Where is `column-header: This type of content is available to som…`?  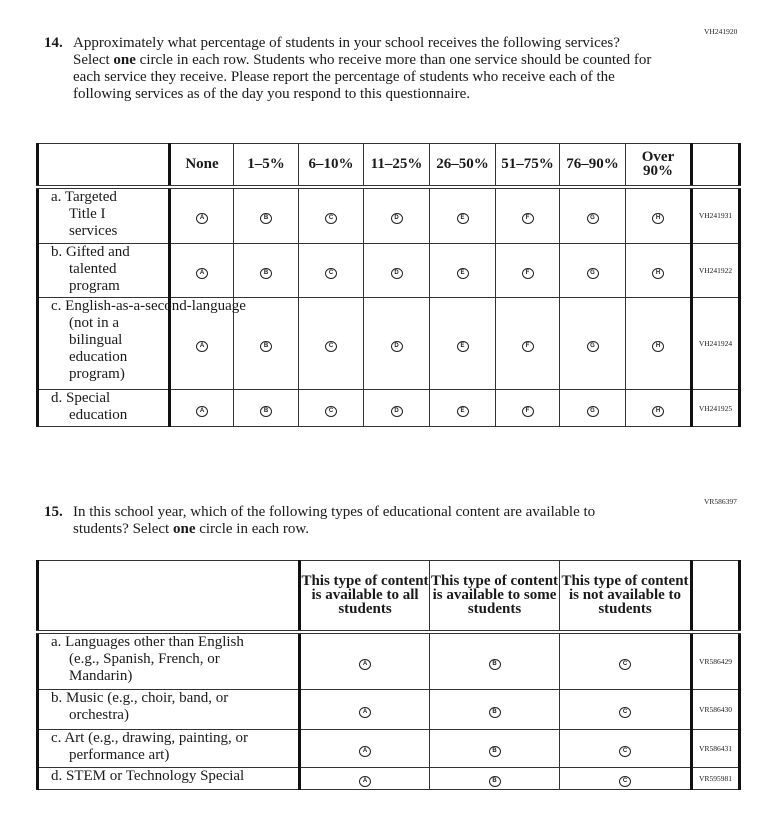
column-header: This type of content is available to som… is located at coordinates (494, 597).